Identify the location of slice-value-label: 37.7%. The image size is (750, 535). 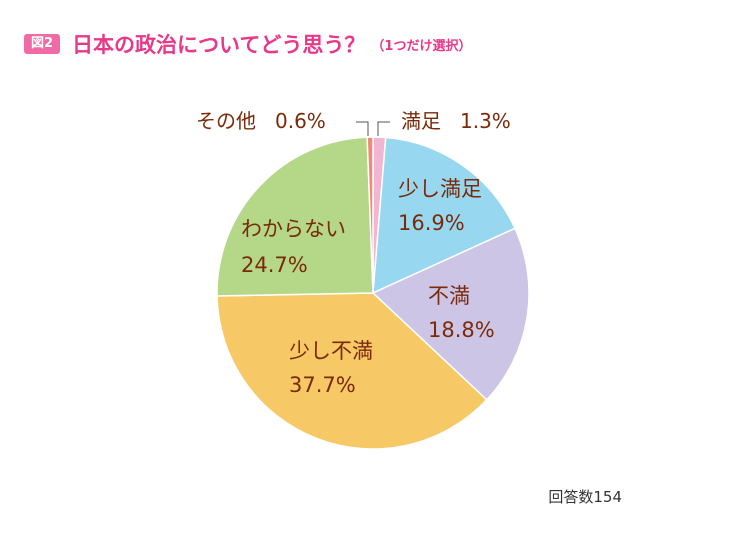
(322, 385).